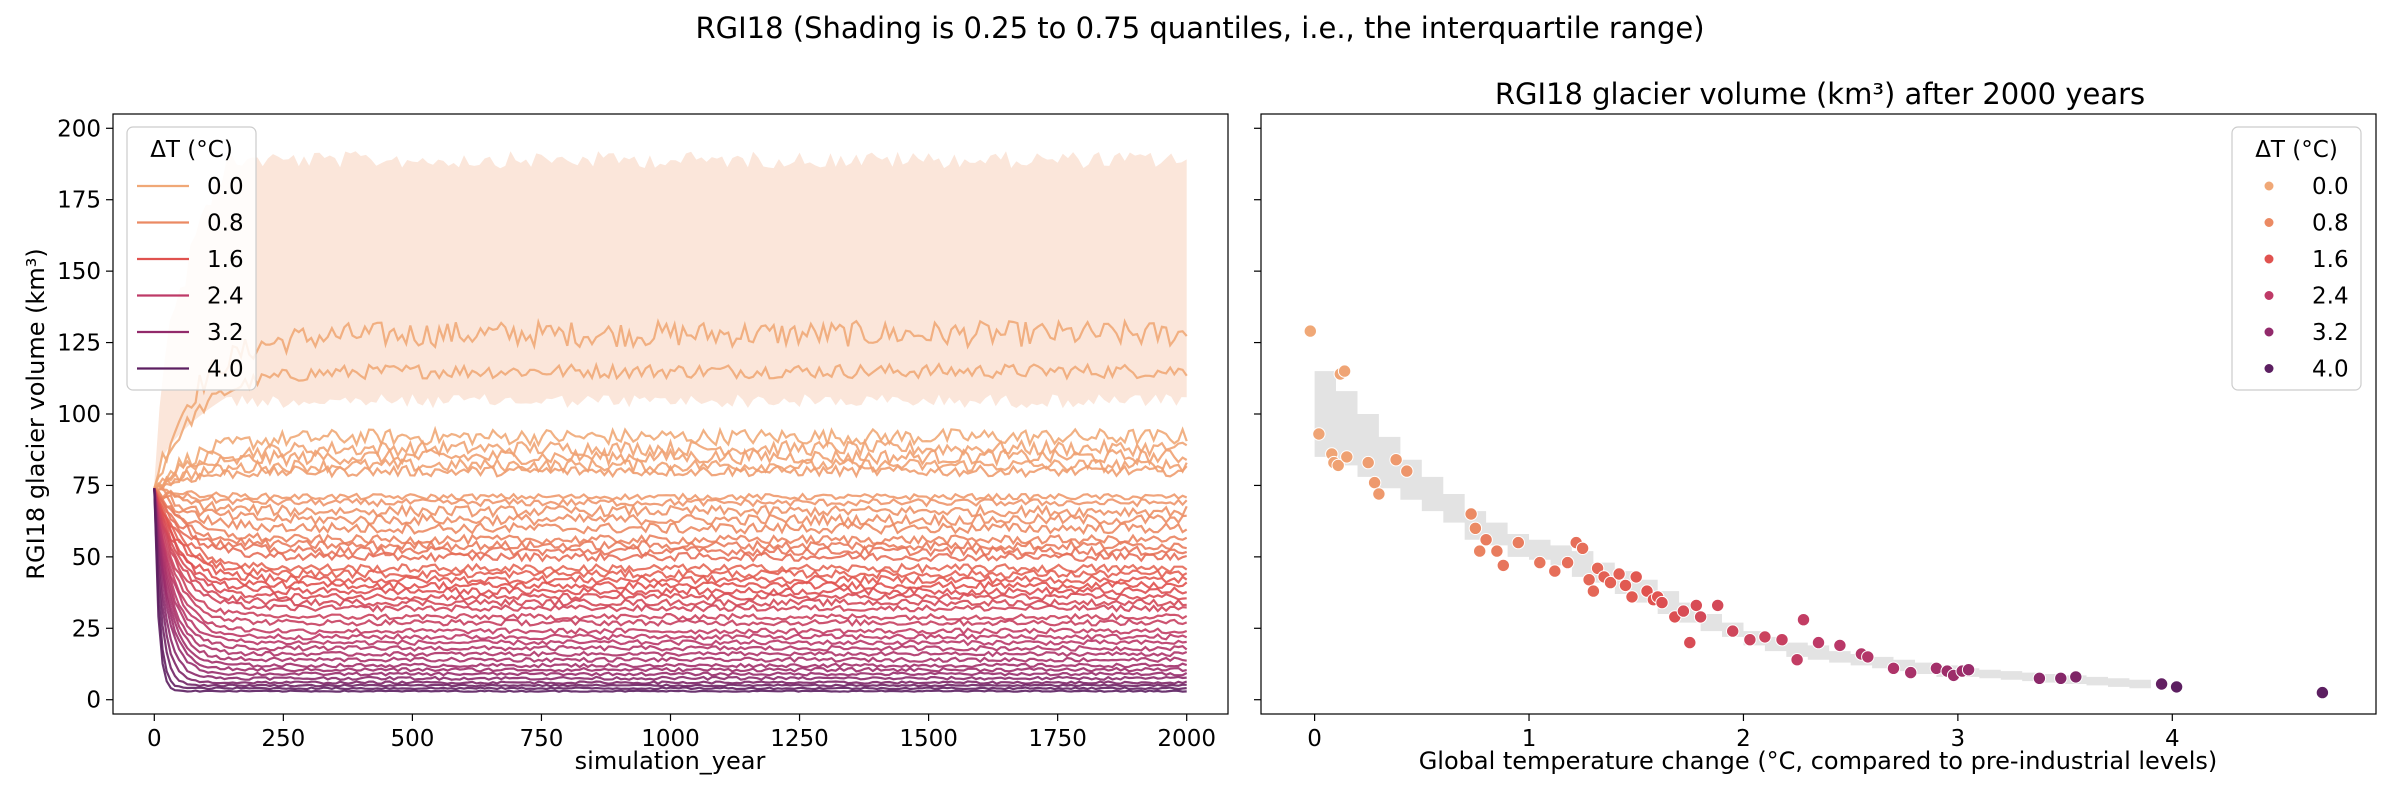 The height and width of the screenshot is (800, 2400). Describe the element at coordinates (2296, 258) in the screenshot. I see `right-legend-box` at that location.